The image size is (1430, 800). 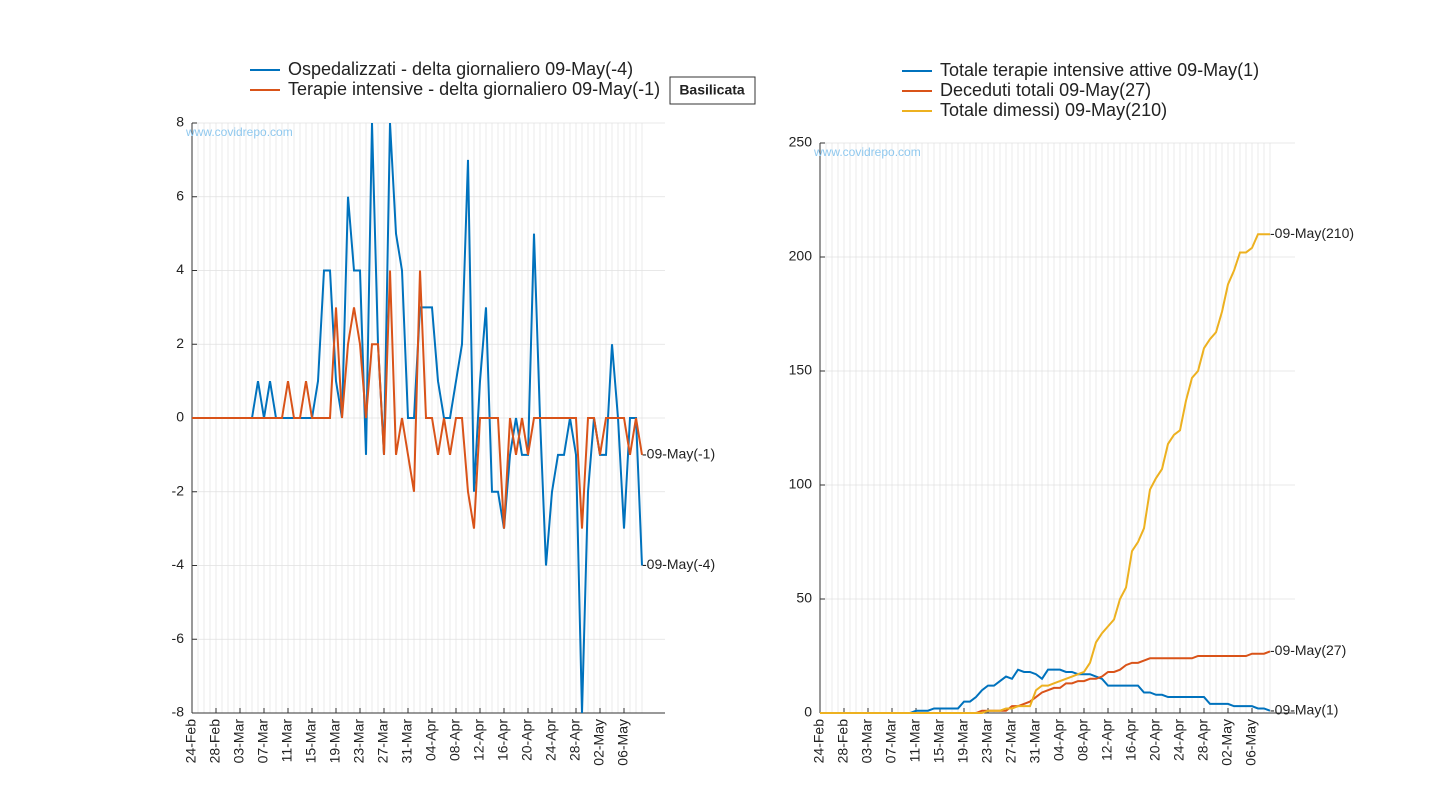 What do you see at coordinates (801, 256) in the screenshot?
I see `y-tick-label: 200` at bounding box center [801, 256].